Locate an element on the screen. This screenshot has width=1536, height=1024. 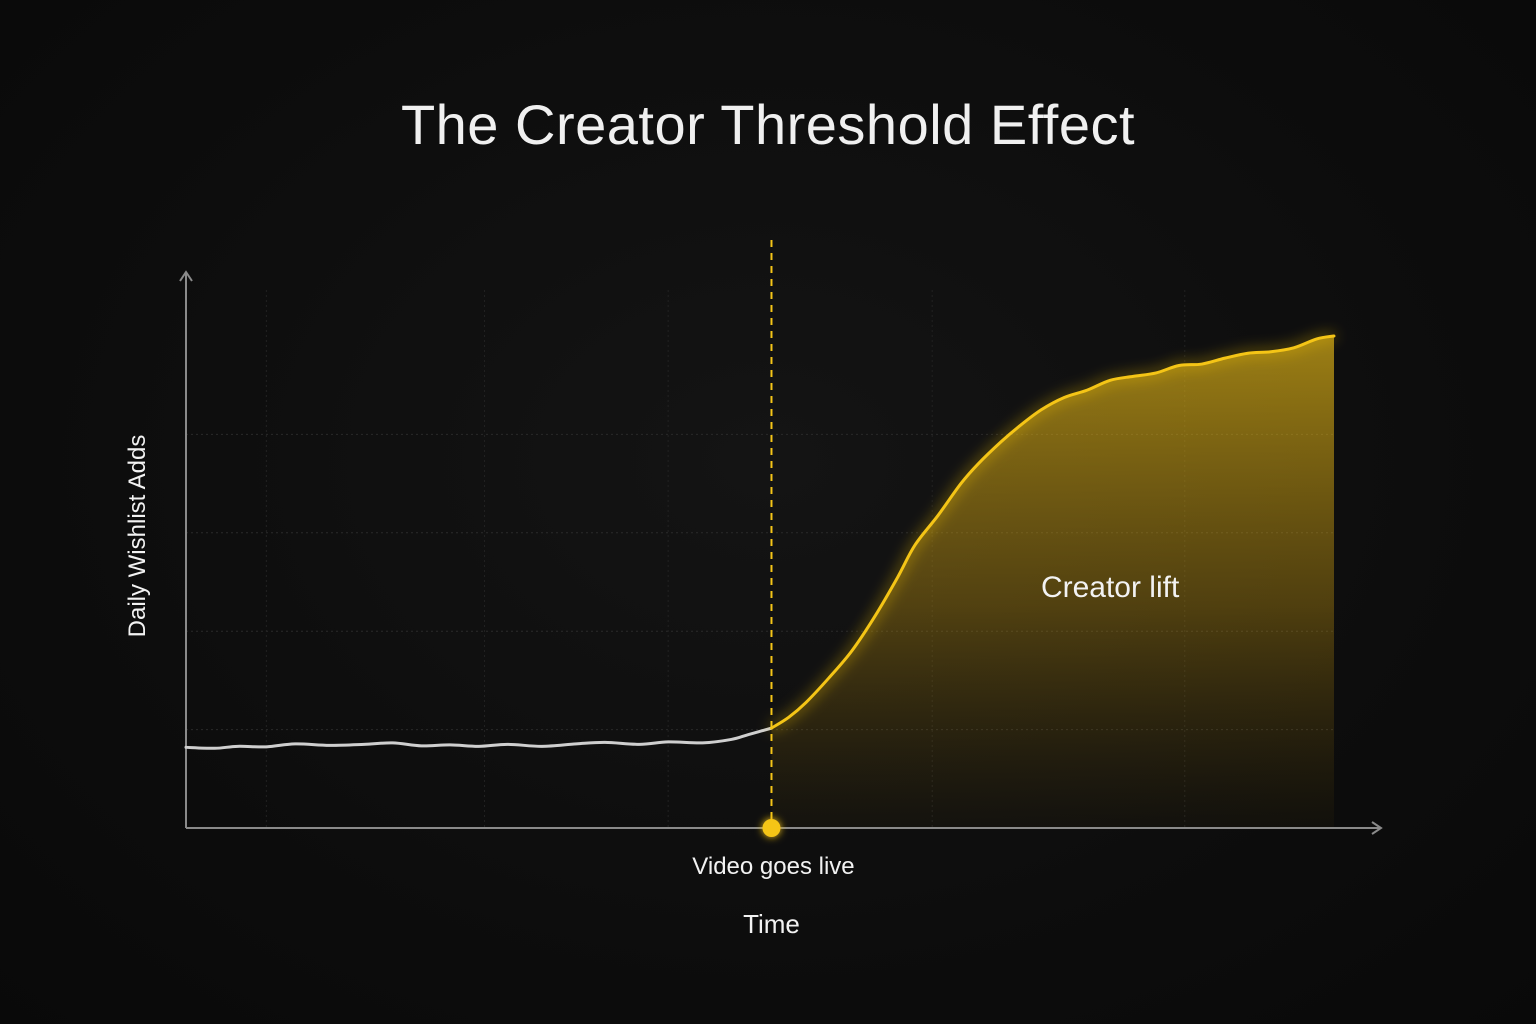
chart-title: The Creator Threshold Effect is located at coordinates (768, 124).